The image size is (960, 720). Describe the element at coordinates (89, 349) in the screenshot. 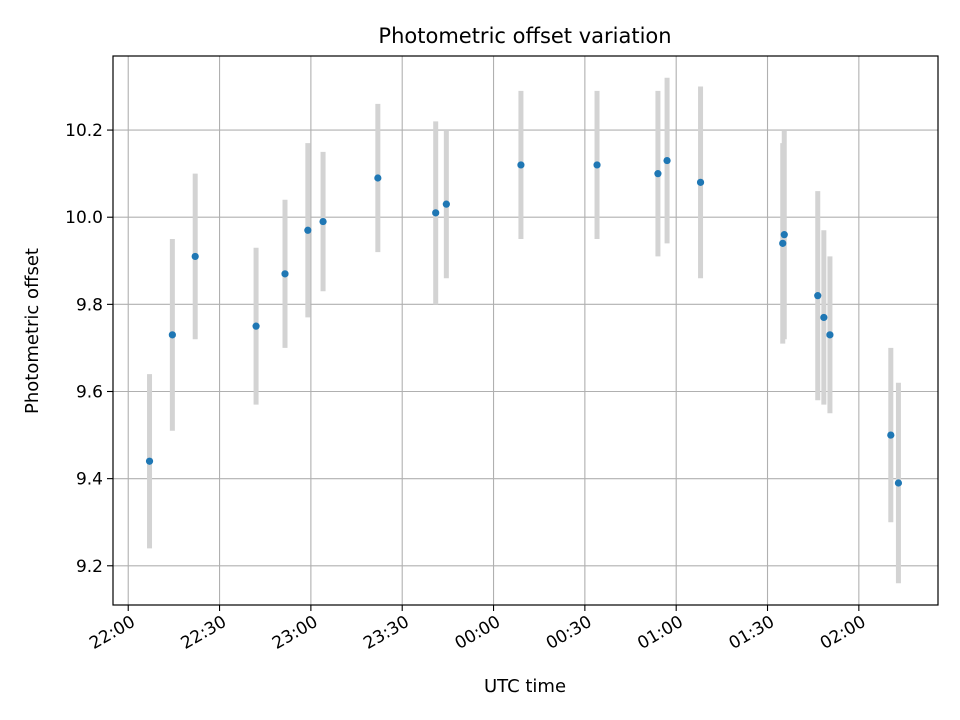

I see `y-axis-ticks: 9.2 9.4 9.6 9.8 10.0 10.2` at that location.